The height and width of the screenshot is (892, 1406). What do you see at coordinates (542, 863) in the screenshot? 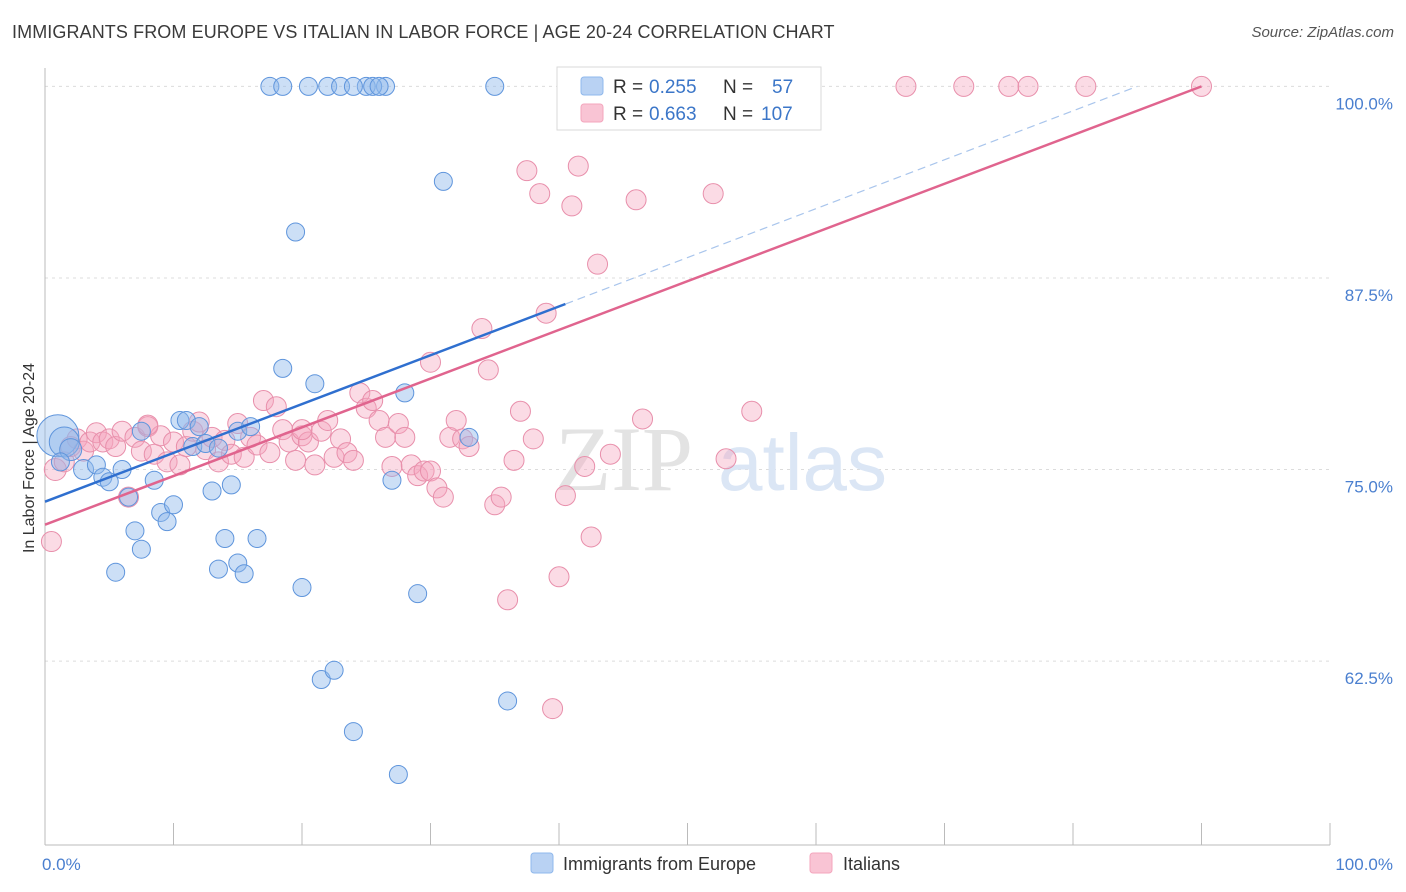
I see `series-legend-swatch-europe` at bounding box center [542, 863].